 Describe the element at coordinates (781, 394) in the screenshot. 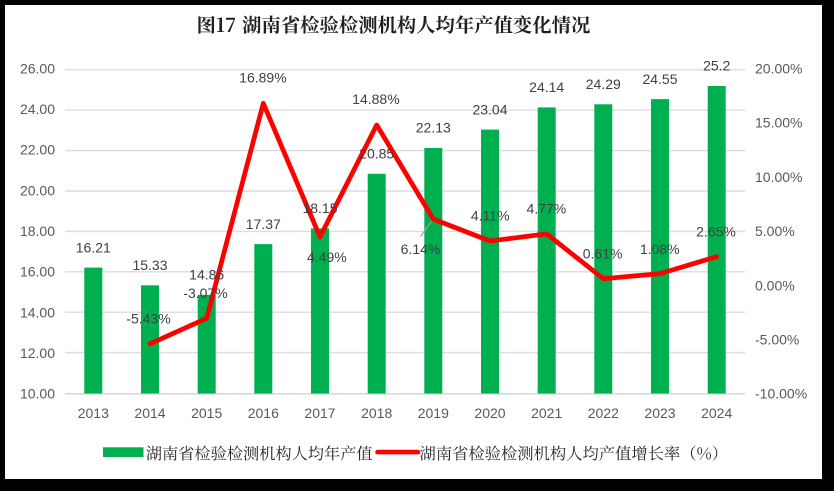

I see `svg-text: -10.00%` at that location.